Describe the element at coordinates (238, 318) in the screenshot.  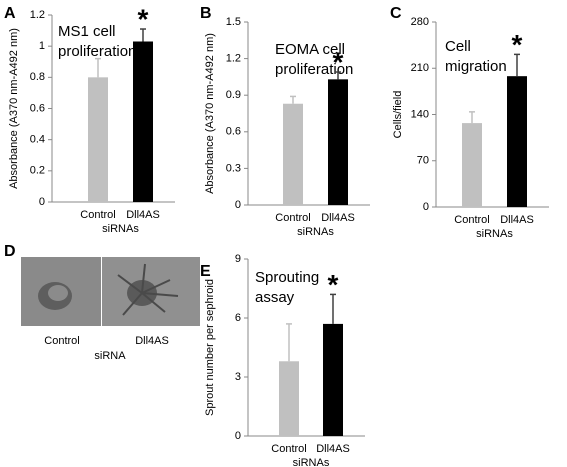
I see `y-tick-label: 6` at that location.